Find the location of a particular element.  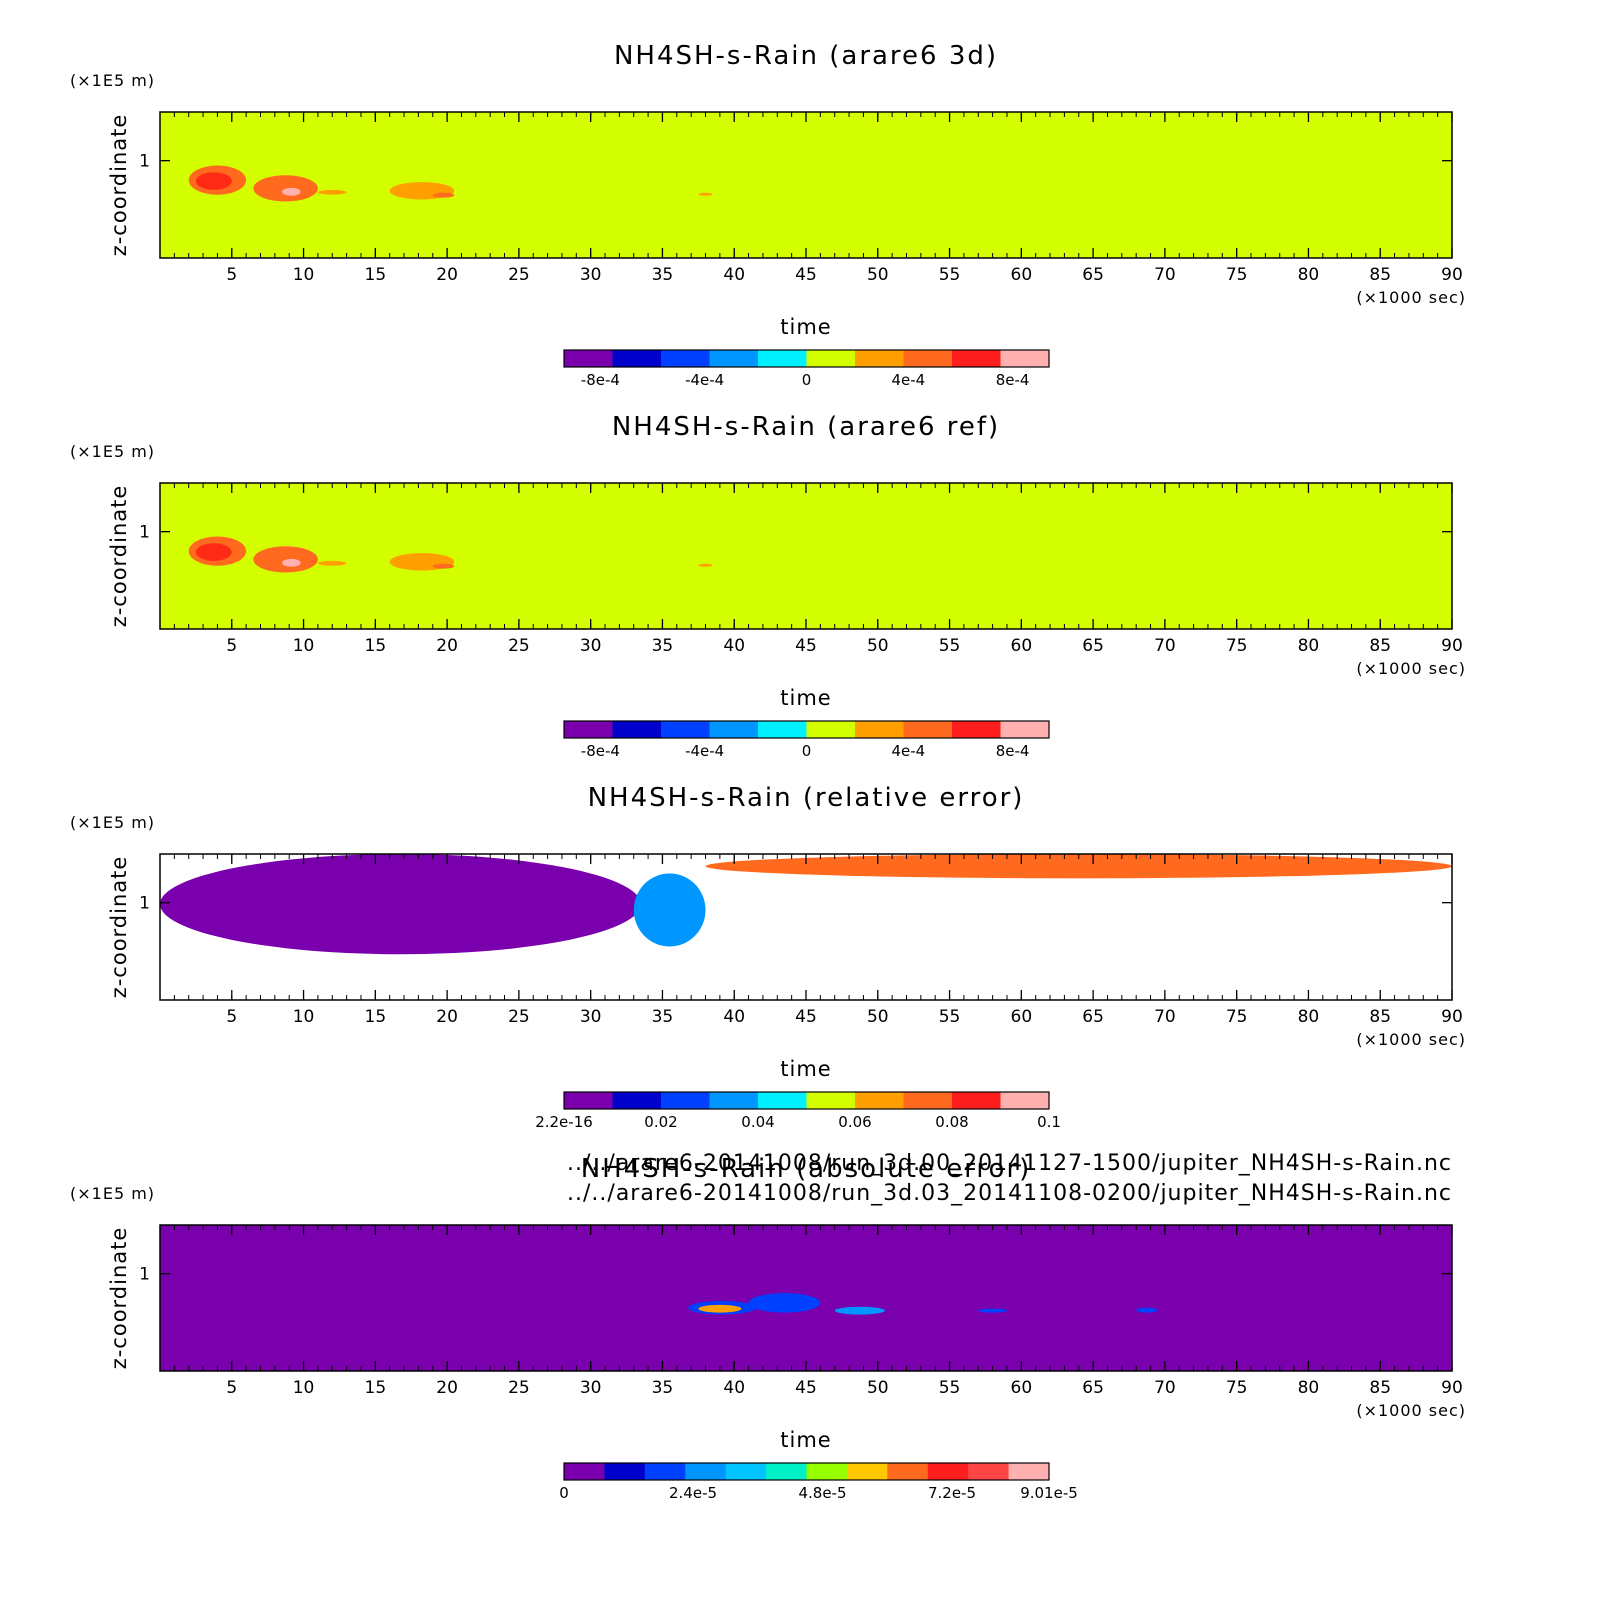

panel-title: NH4SH-s-Rain (relative error) is located at coordinates (806, 798).